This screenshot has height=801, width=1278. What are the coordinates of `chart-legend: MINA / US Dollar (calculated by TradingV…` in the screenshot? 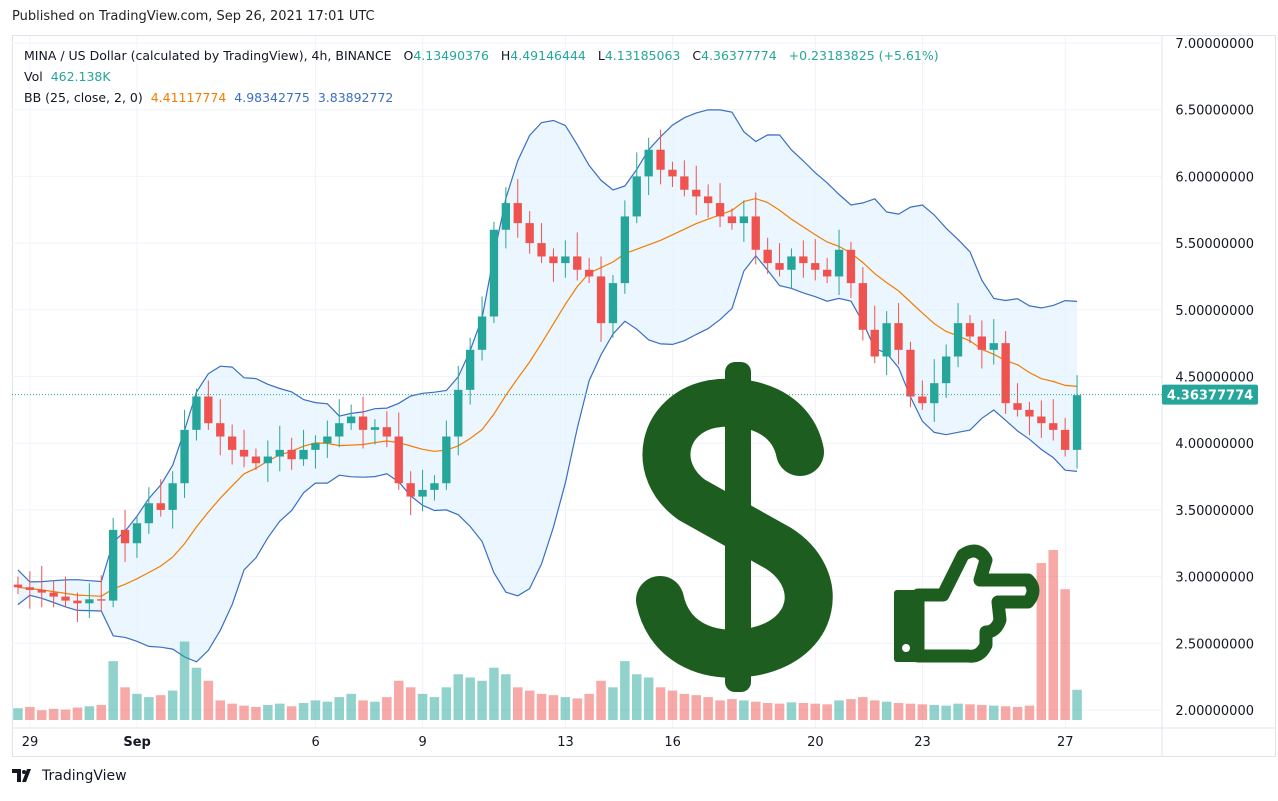 It's located at (483, 76).